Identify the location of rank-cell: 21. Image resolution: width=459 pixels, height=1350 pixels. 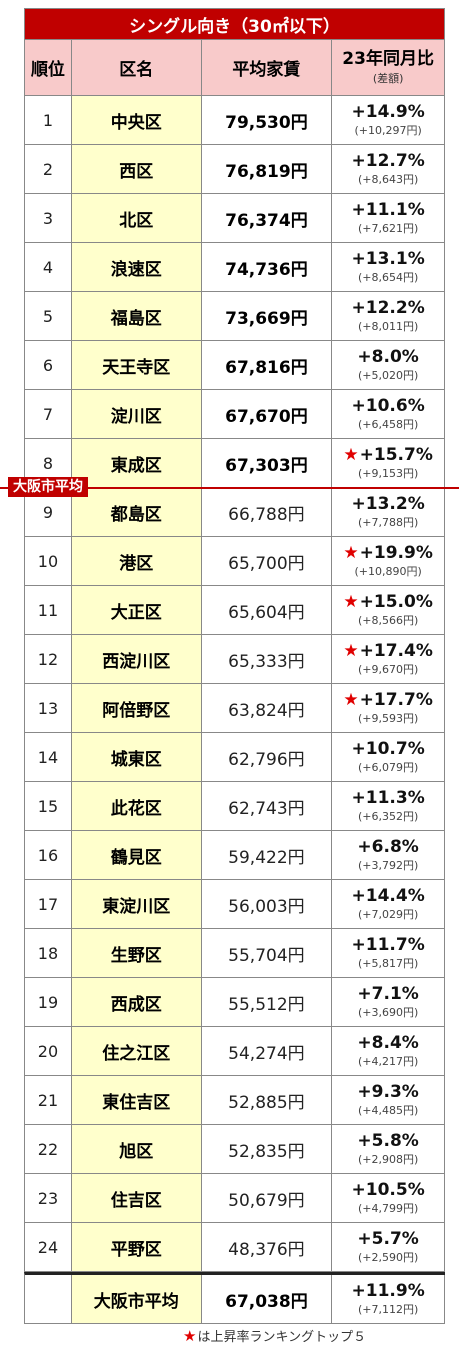
(48, 1100).